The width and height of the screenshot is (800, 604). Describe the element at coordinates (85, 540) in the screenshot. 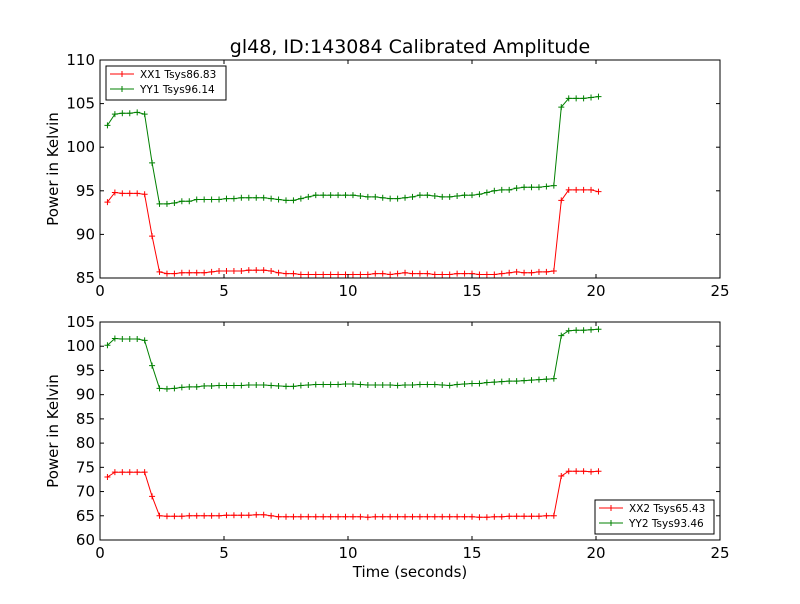

I see `y-tick-label: 60` at that location.